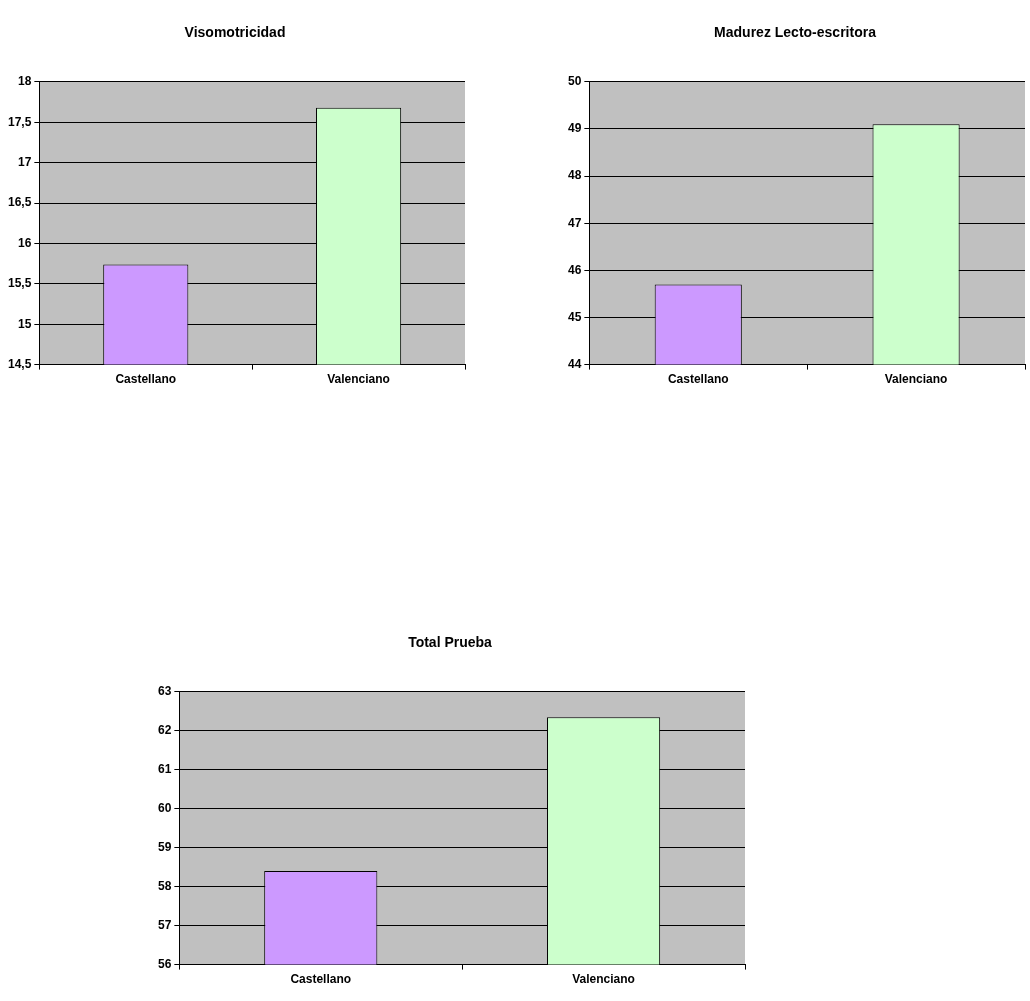 The image size is (1030, 1001). What do you see at coordinates (235, 32) in the screenshot?
I see `chart-title: Visomotricidad` at bounding box center [235, 32].